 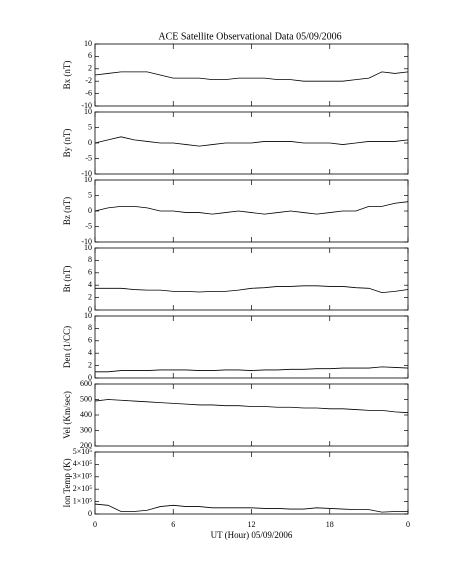 I want to click on y-axis-label: Bz (nT), so click(x=67, y=211).